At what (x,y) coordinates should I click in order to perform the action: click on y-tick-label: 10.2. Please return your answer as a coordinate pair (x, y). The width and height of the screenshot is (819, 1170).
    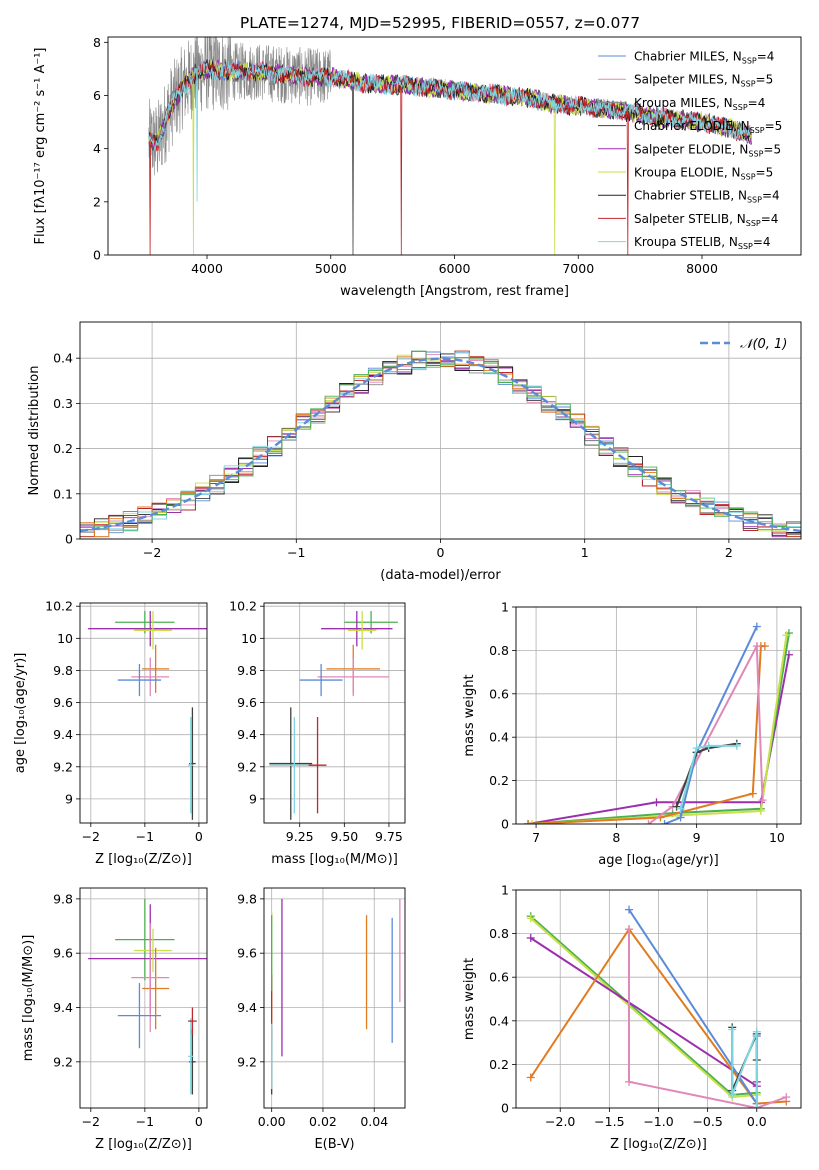
    Looking at the image, I should click on (59, 606).